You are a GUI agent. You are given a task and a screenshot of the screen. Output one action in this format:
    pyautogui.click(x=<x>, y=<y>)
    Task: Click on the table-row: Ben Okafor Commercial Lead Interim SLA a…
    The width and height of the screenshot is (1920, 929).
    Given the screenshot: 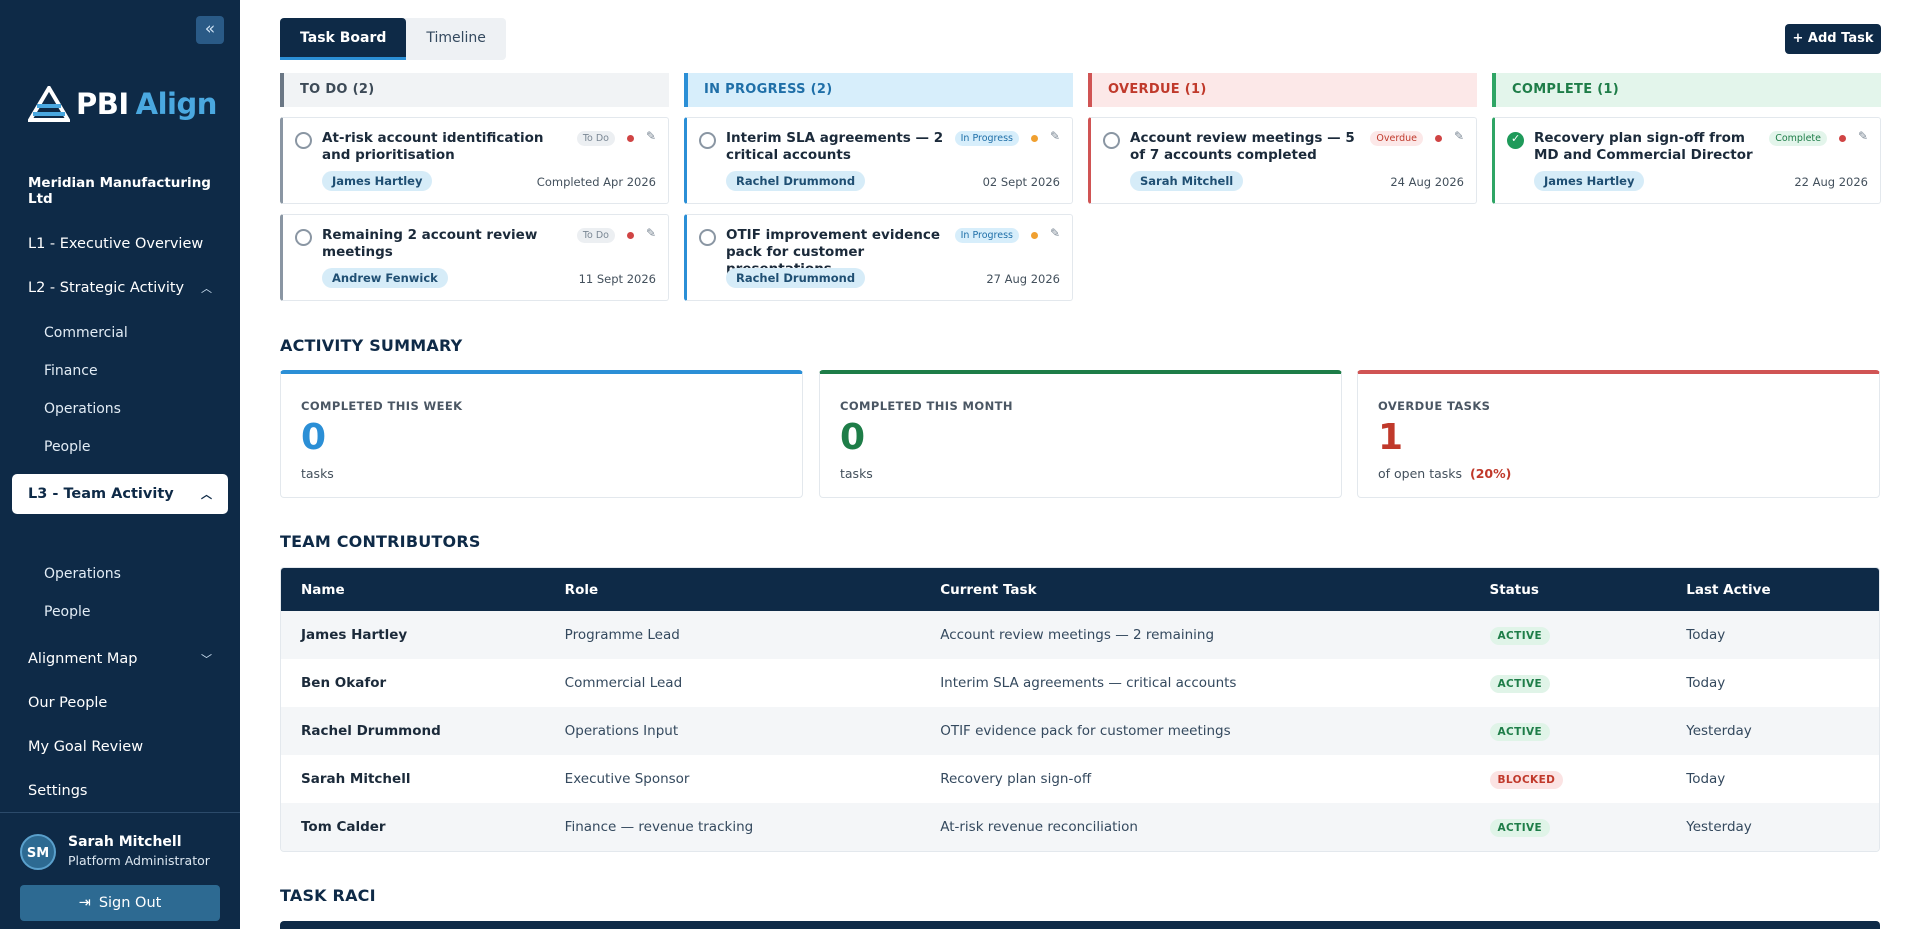 What is the action you would take?
    pyautogui.click(x=1080, y=683)
    